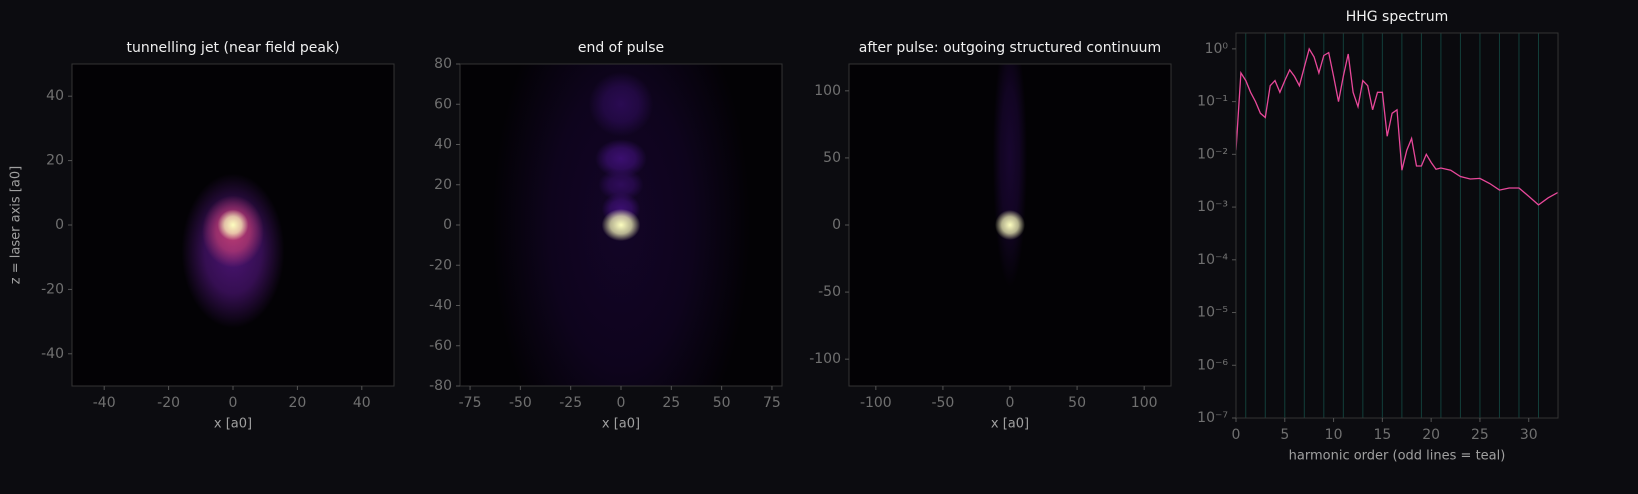  I want to click on y-tick-label: -80, so click(440, 386).